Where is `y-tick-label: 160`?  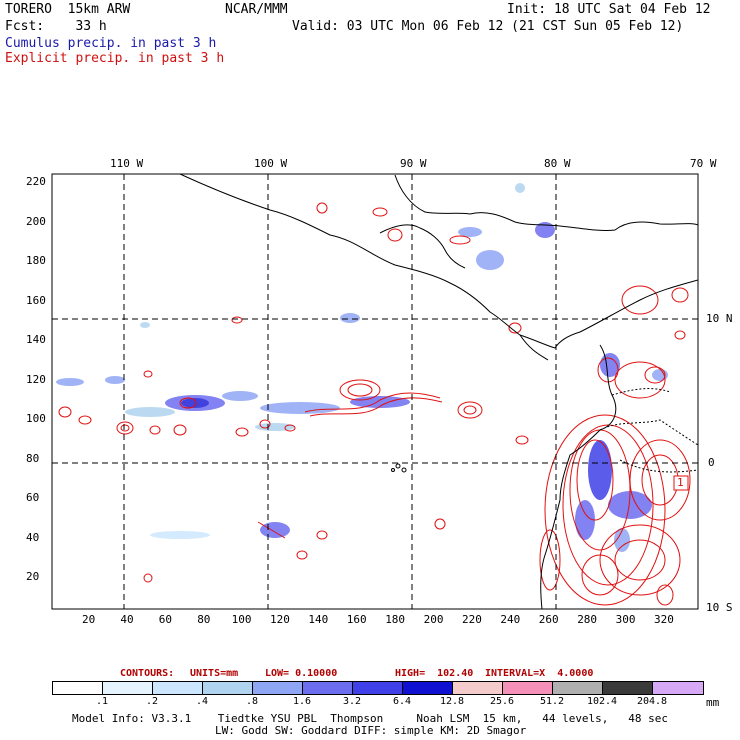 y-tick-label: 160 is located at coordinates (36, 300).